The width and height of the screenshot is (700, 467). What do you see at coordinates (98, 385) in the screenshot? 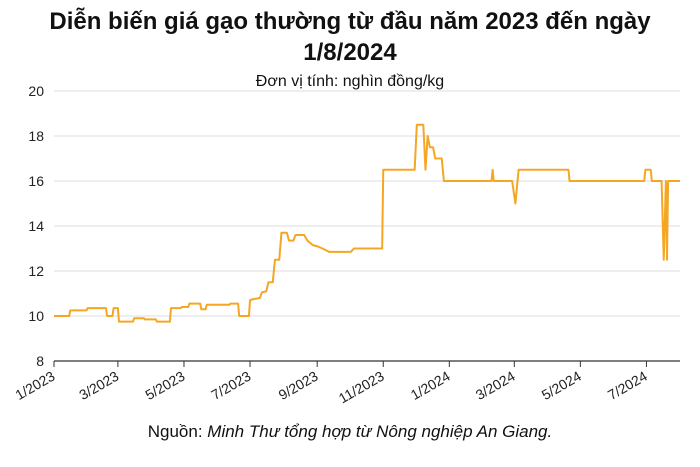
I see `x-tick-label-1: 3/2023` at bounding box center [98, 385].